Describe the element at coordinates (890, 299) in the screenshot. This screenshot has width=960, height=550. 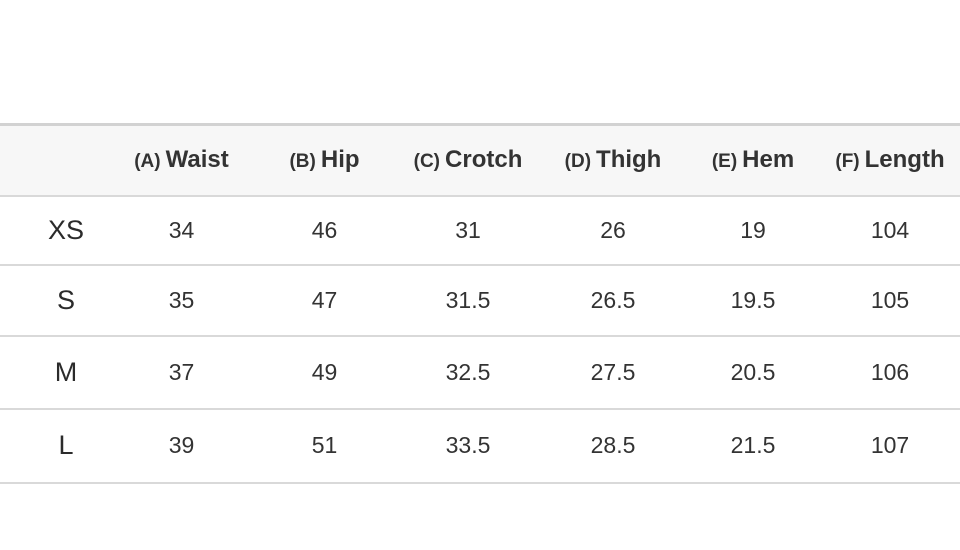
I see `table-cell: 105` at that location.